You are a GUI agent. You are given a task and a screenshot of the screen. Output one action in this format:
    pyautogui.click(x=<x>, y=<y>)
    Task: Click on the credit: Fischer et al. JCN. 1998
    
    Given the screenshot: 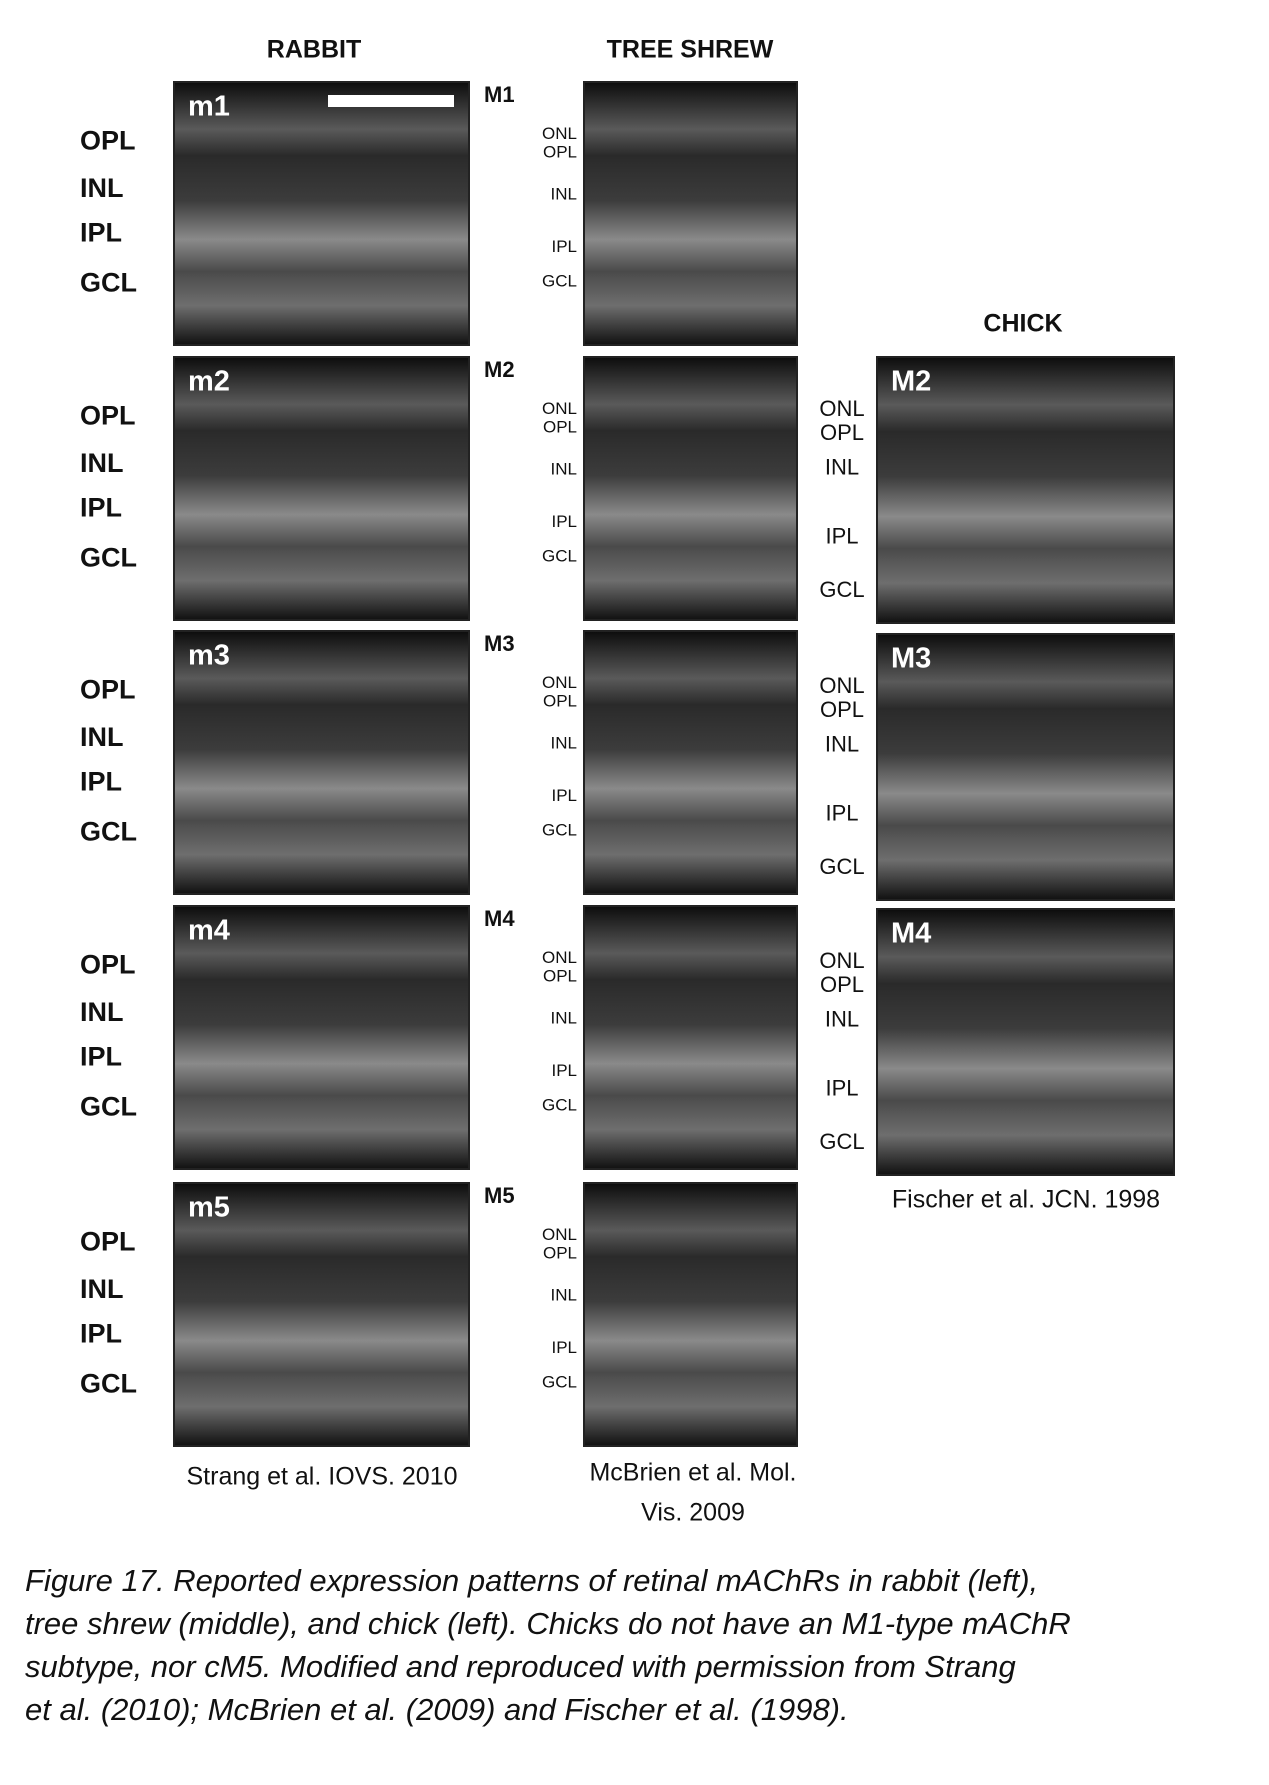 What is the action you would take?
    pyautogui.click(x=1026, y=1200)
    